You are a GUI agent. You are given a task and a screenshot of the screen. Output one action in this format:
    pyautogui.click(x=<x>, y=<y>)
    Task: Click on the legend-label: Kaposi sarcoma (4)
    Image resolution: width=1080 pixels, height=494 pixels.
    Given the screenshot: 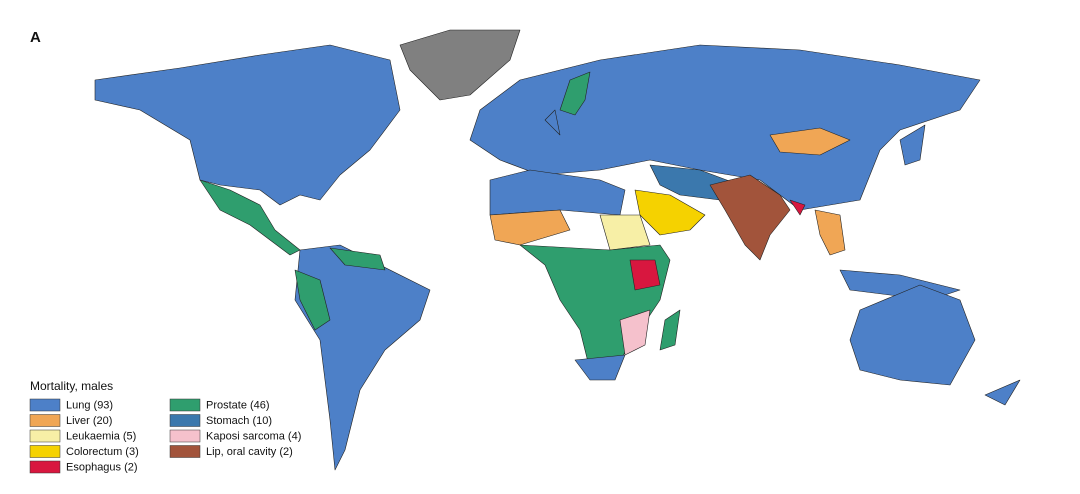 What is the action you would take?
    pyautogui.click(x=253, y=436)
    